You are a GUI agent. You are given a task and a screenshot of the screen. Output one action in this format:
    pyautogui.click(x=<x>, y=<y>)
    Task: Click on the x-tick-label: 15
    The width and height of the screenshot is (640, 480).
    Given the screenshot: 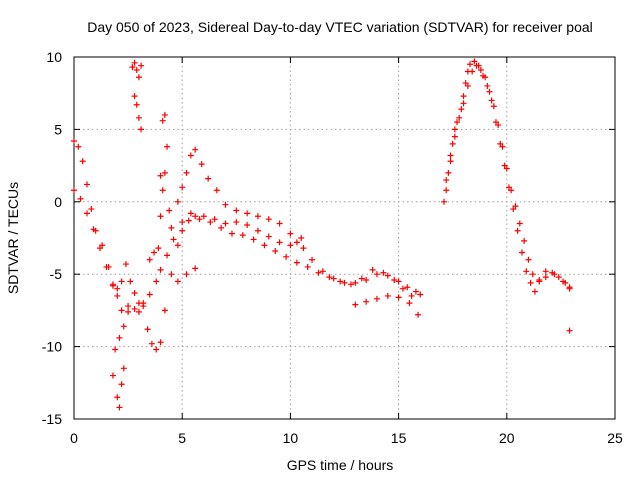 What is the action you would take?
    pyautogui.click(x=399, y=438)
    